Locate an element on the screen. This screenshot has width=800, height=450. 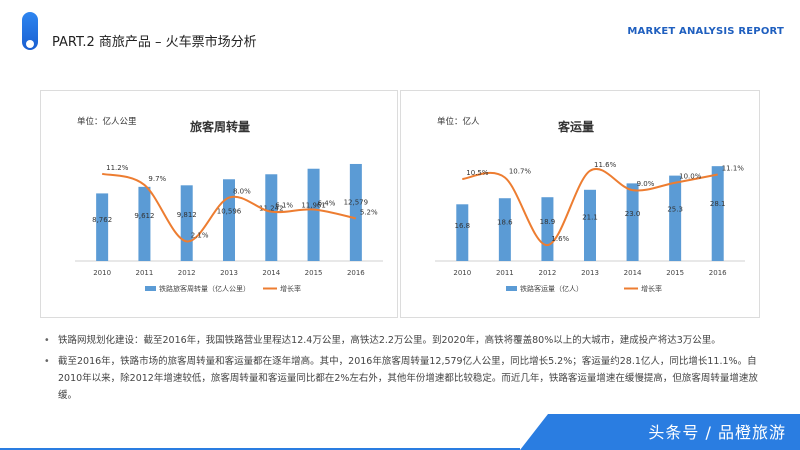
bar-data-label: 21.1 is located at coordinates (590, 218).